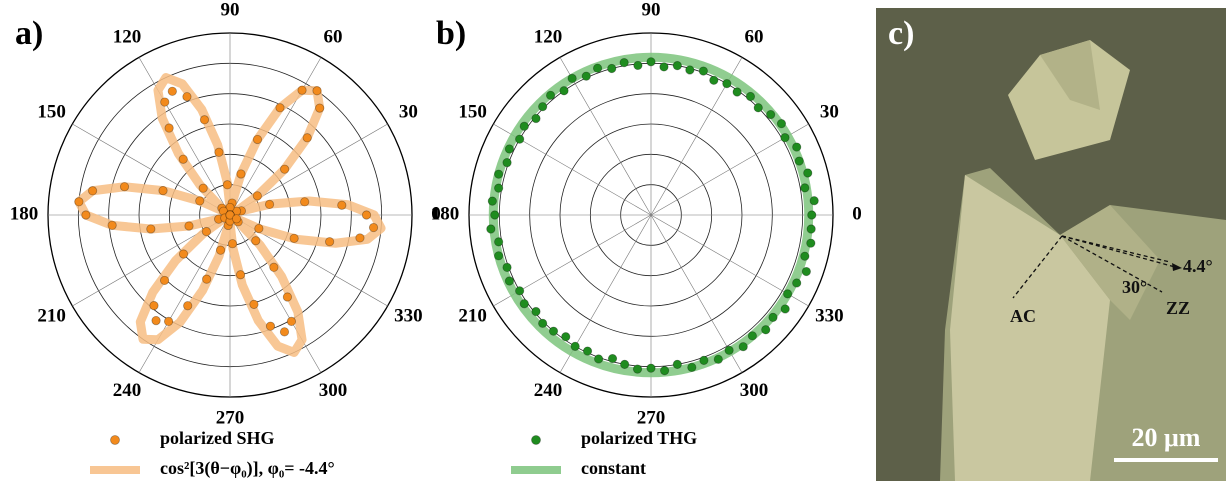  What do you see at coordinates (1177, 267) in the screenshot?
I see `arrow-head` at bounding box center [1177, 267].